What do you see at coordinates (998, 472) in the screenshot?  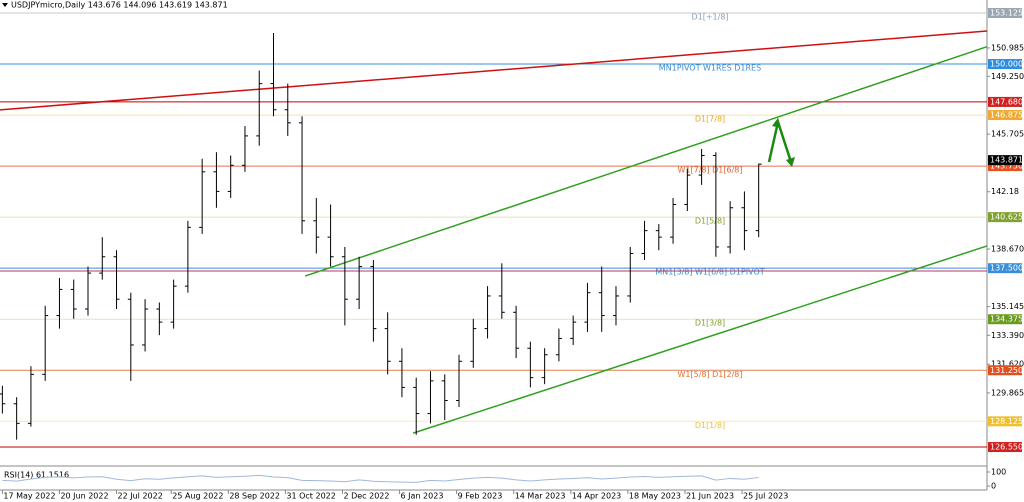 I see `rsi-tick-label: 100` at bounding box center [998, 472].